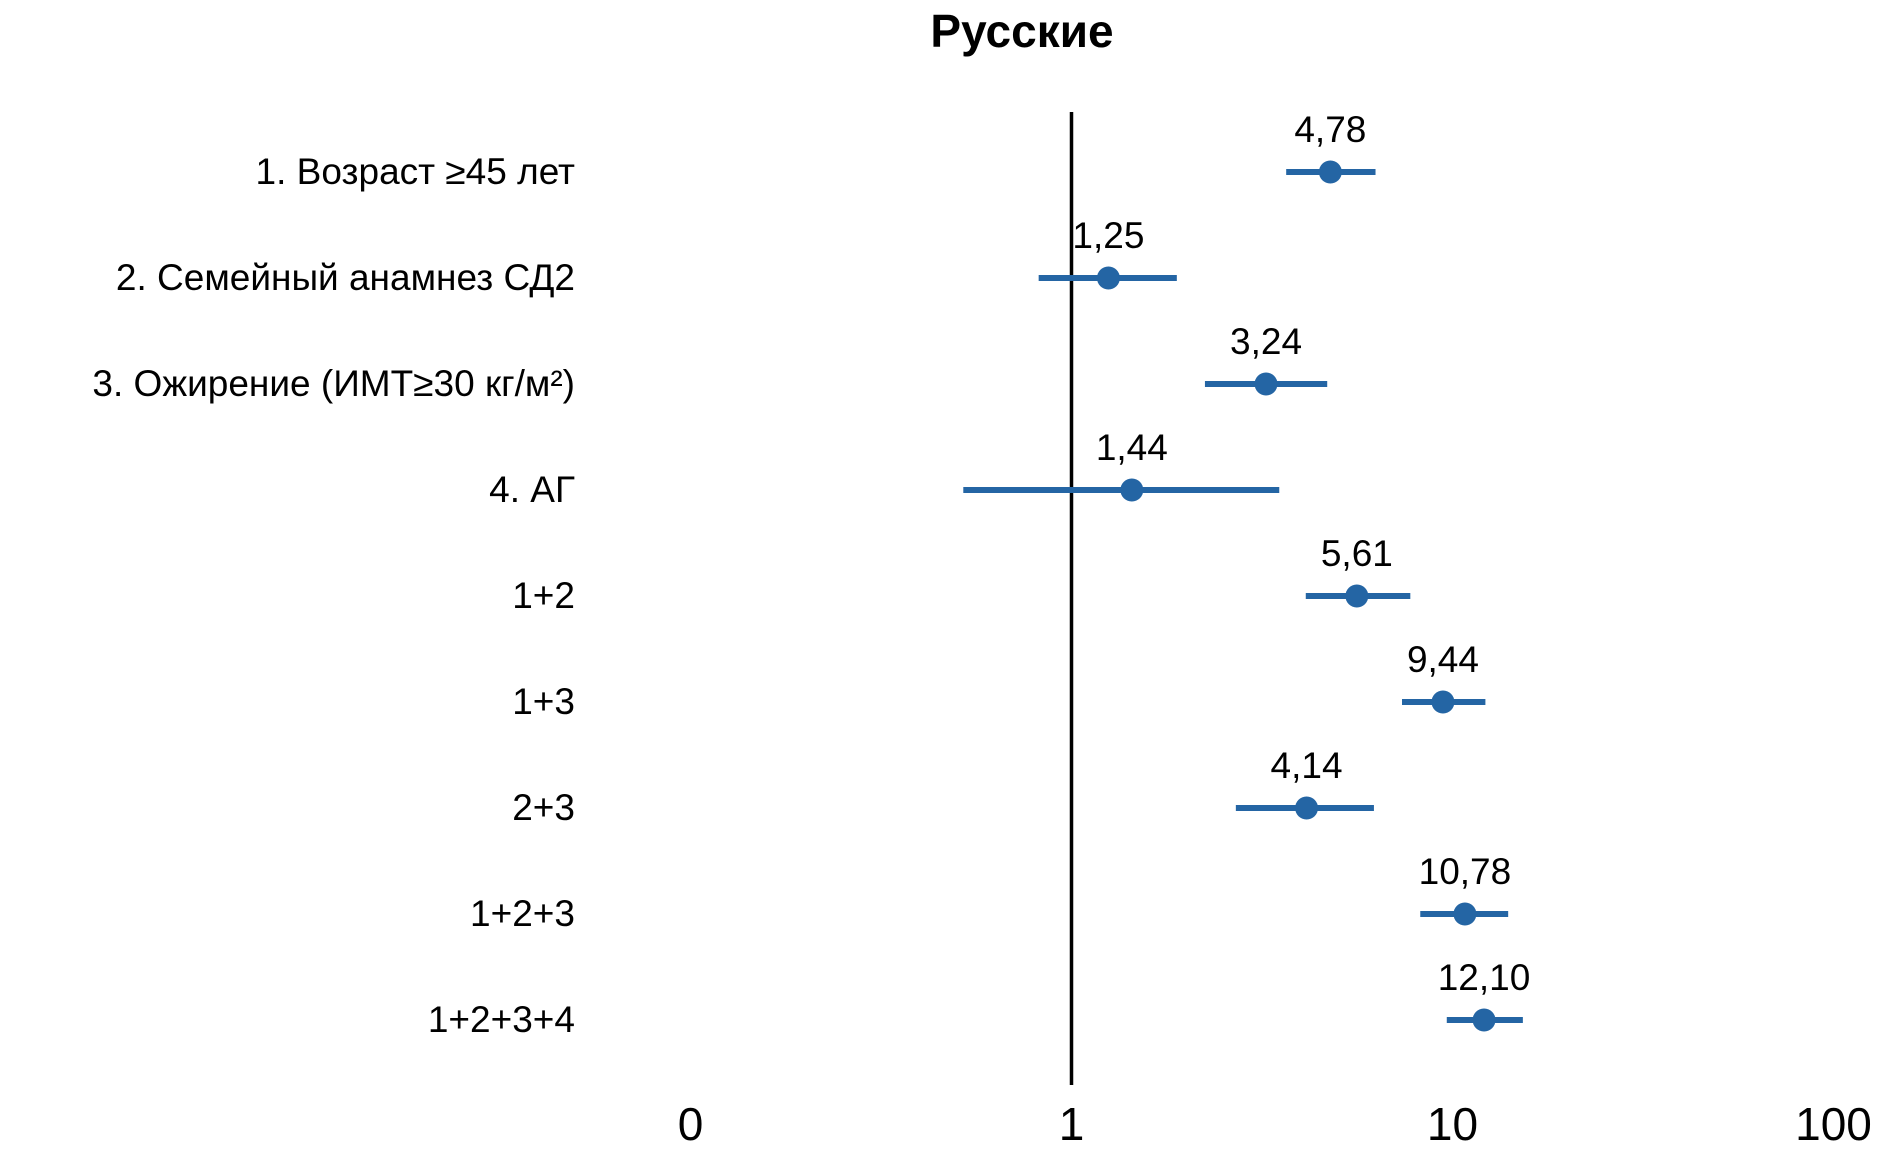 Image resolution: width=1889 pixels, height=1162 pixels. What do you see at coordinates (345, 277) in the screenshot?
I see `category-label: 2. Семейный анамнез СД2` at bounding box center [345, 277].